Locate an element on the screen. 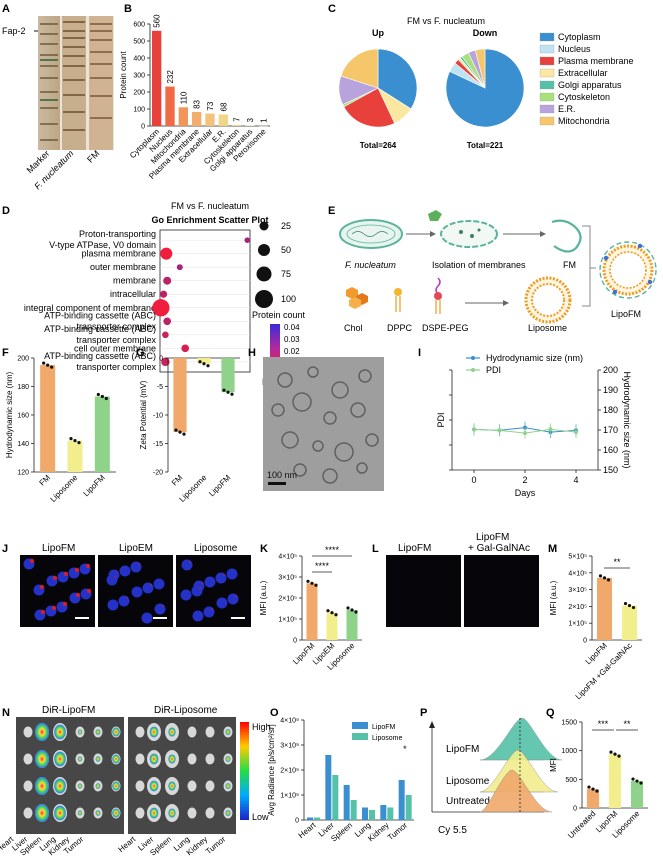 Image resolution: width=663 pixels, height=856 pixels. ivis-organs is located at coordinates (128, 772).